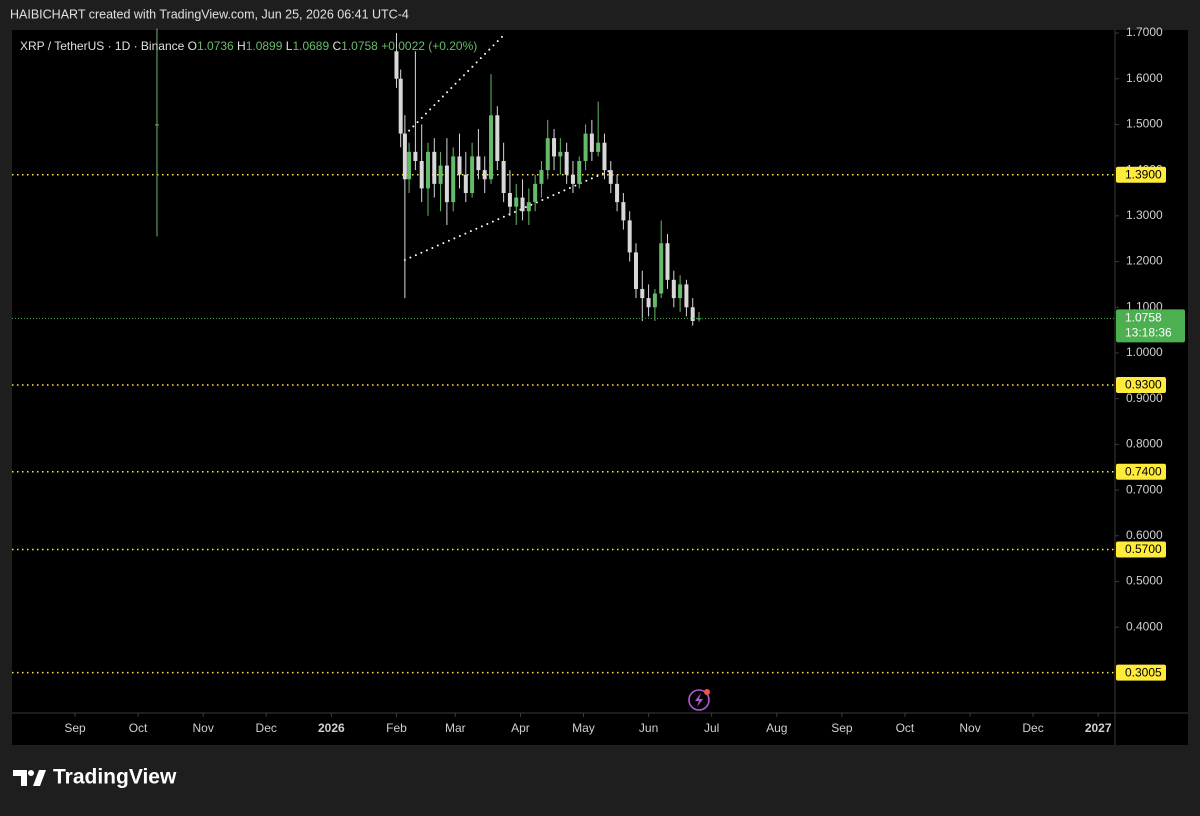 Image resolution: width=1200 pixels, height=816 pixels. Describe the element at coordinates (310, 46) in the screenshot. I see `legend-value: 1.0689` at that location.